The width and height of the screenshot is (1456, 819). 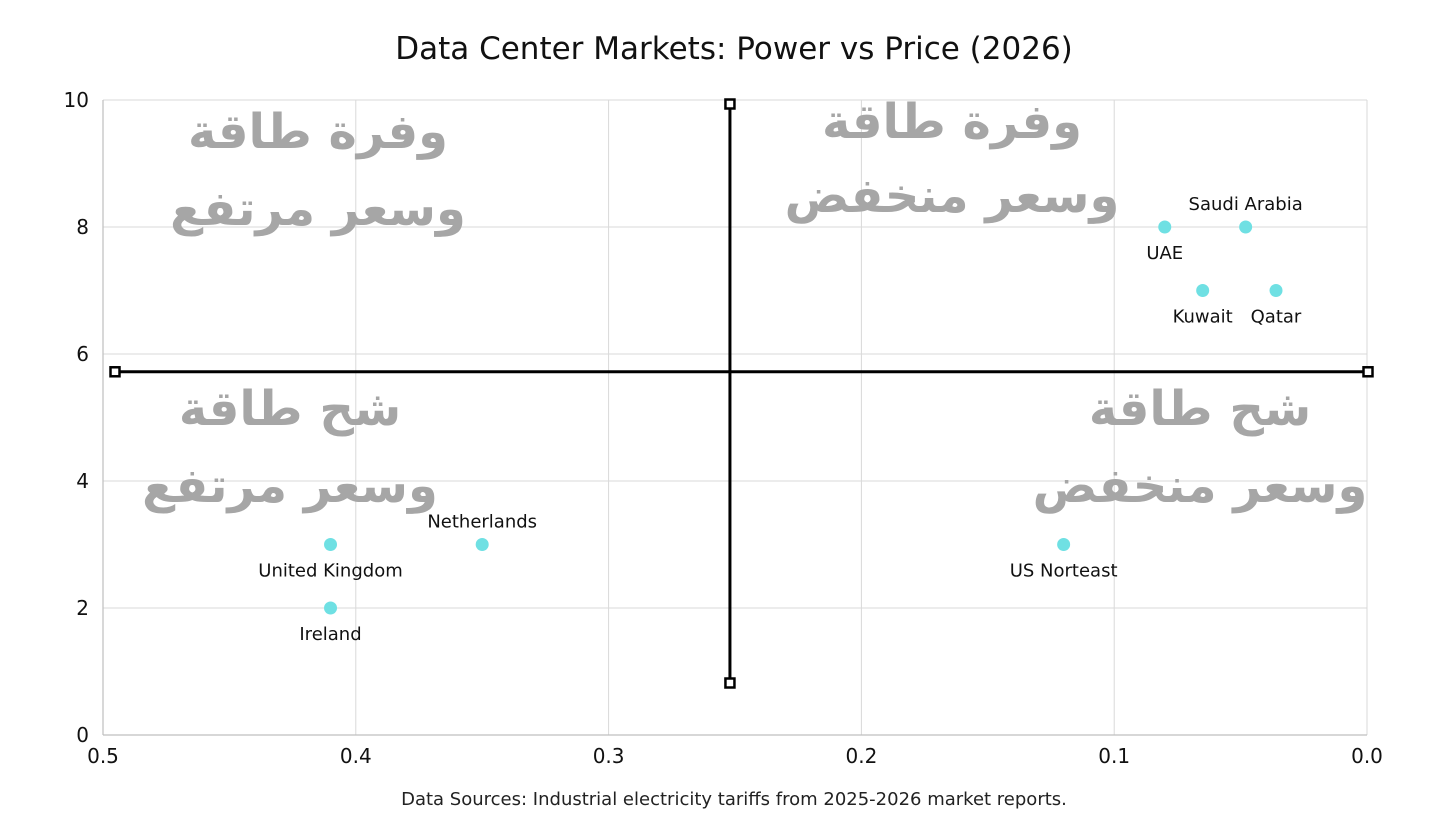 What do you see at coordinates (76, 417) in the screenshot?
I see `y-tick-labels: 0 2 4 6 8 10` at bounding box center [76, 417].